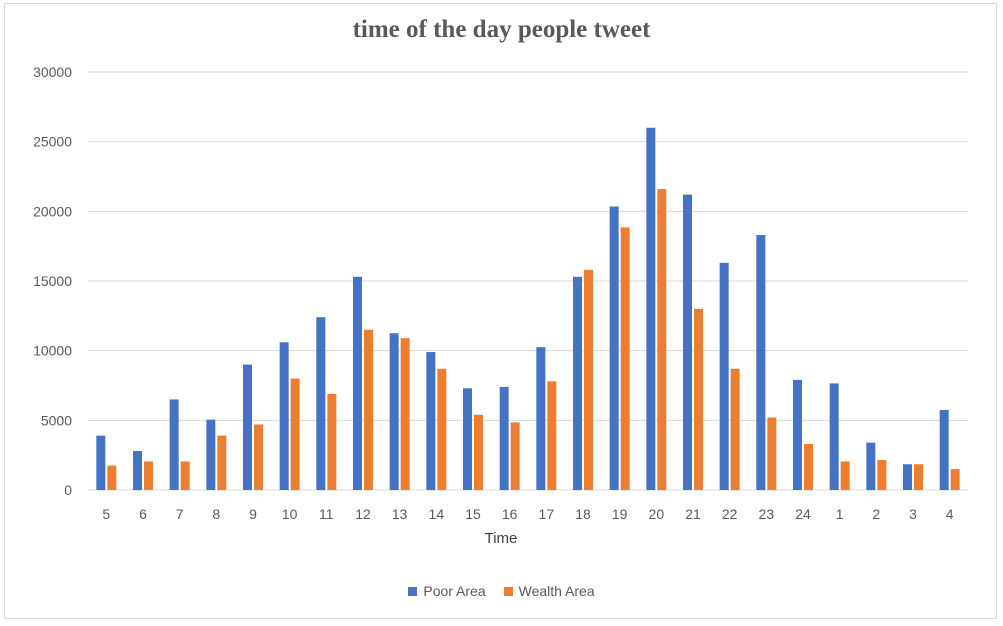 The height and width of the screenshot is (626, 1003). Describe the element at coordinates (253, 514) in the screenshot. I see `x-tick-label: 9` at that location.